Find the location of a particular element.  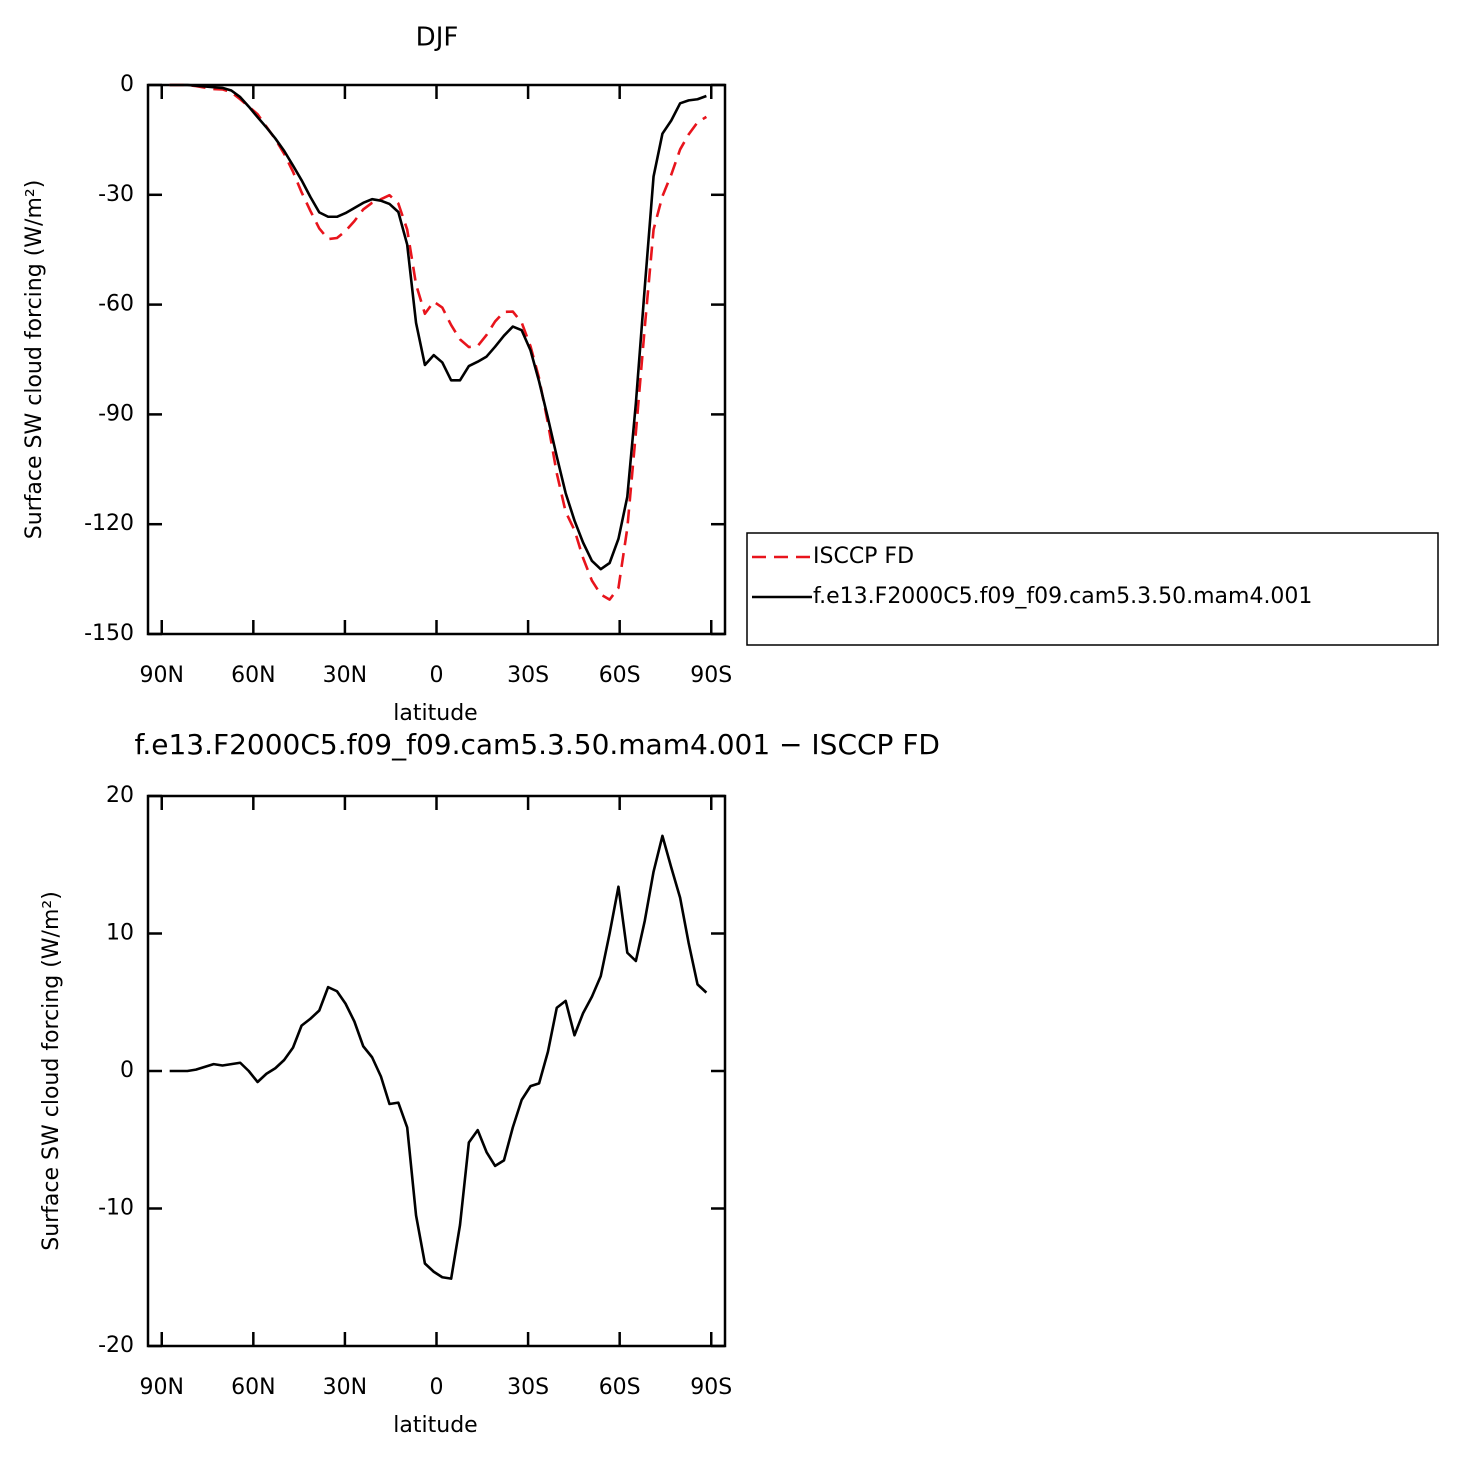

legend-label: f.e13.F2000C5.f09_f09.cam5.3.50.mam4.001 is located at coordinates (1062, 596).